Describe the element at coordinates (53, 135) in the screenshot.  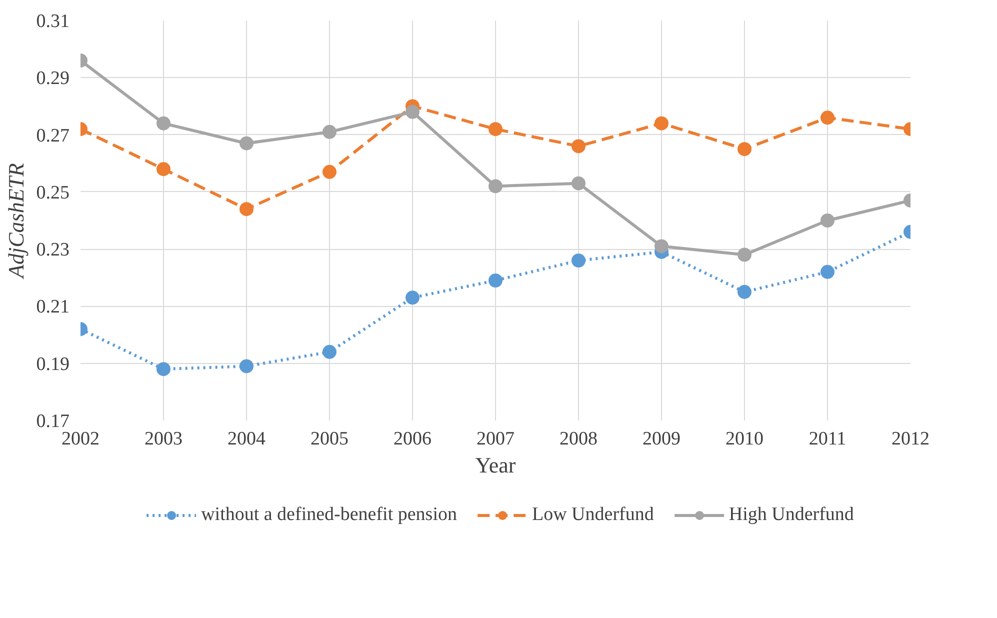
I see `y-tick-label: 0.27` at that location.